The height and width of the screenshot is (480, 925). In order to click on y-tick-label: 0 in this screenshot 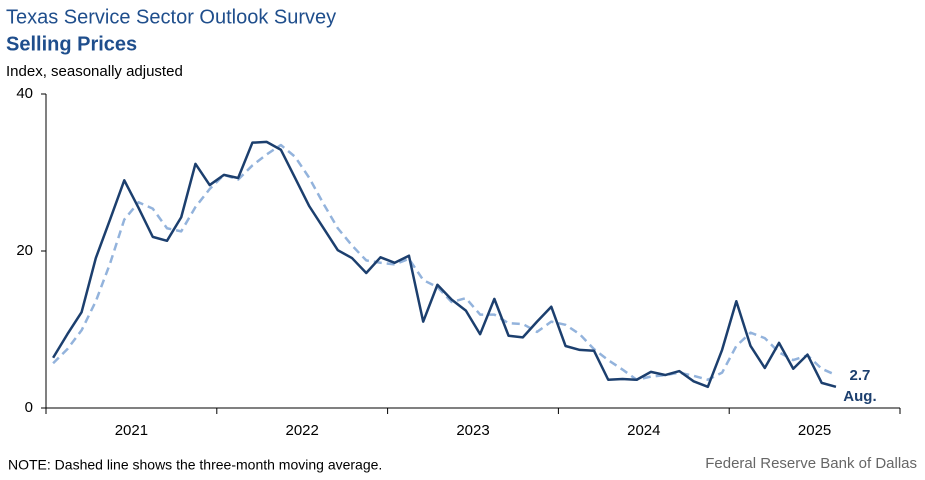, I will do `click(29, 407)`.